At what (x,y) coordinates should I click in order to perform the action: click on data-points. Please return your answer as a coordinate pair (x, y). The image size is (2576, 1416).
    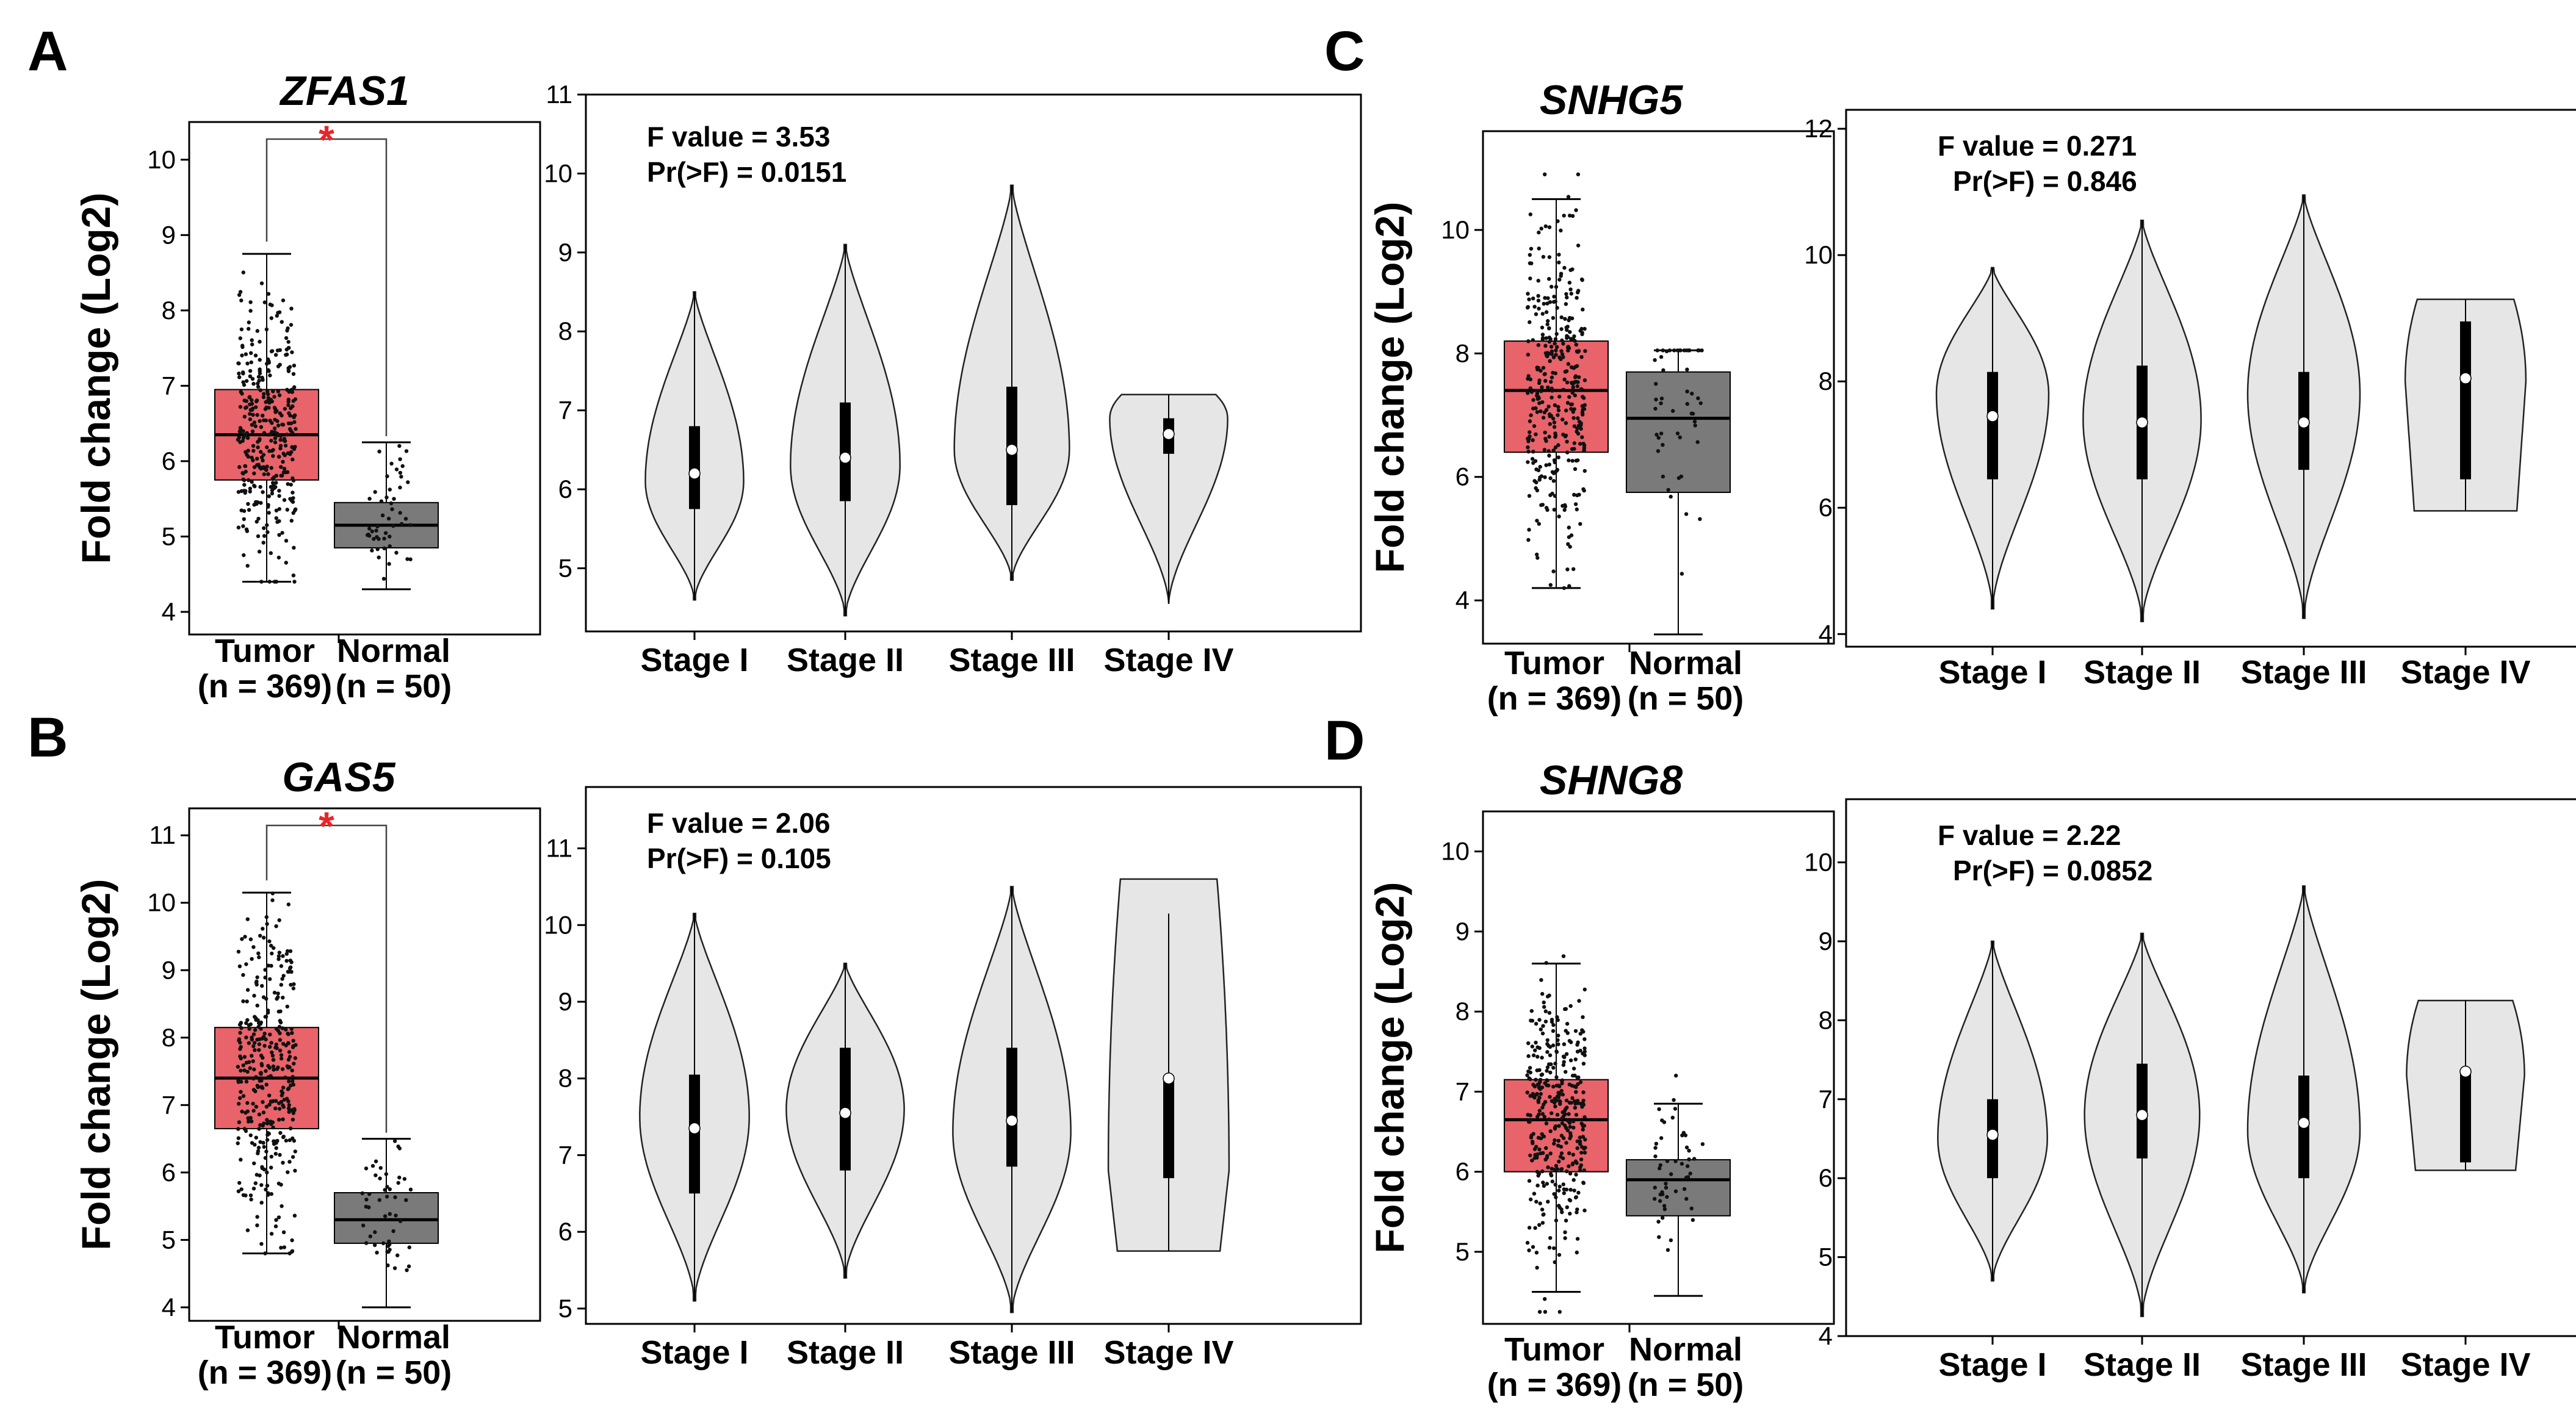
    Looking at the image, I should click on (1556, 381).